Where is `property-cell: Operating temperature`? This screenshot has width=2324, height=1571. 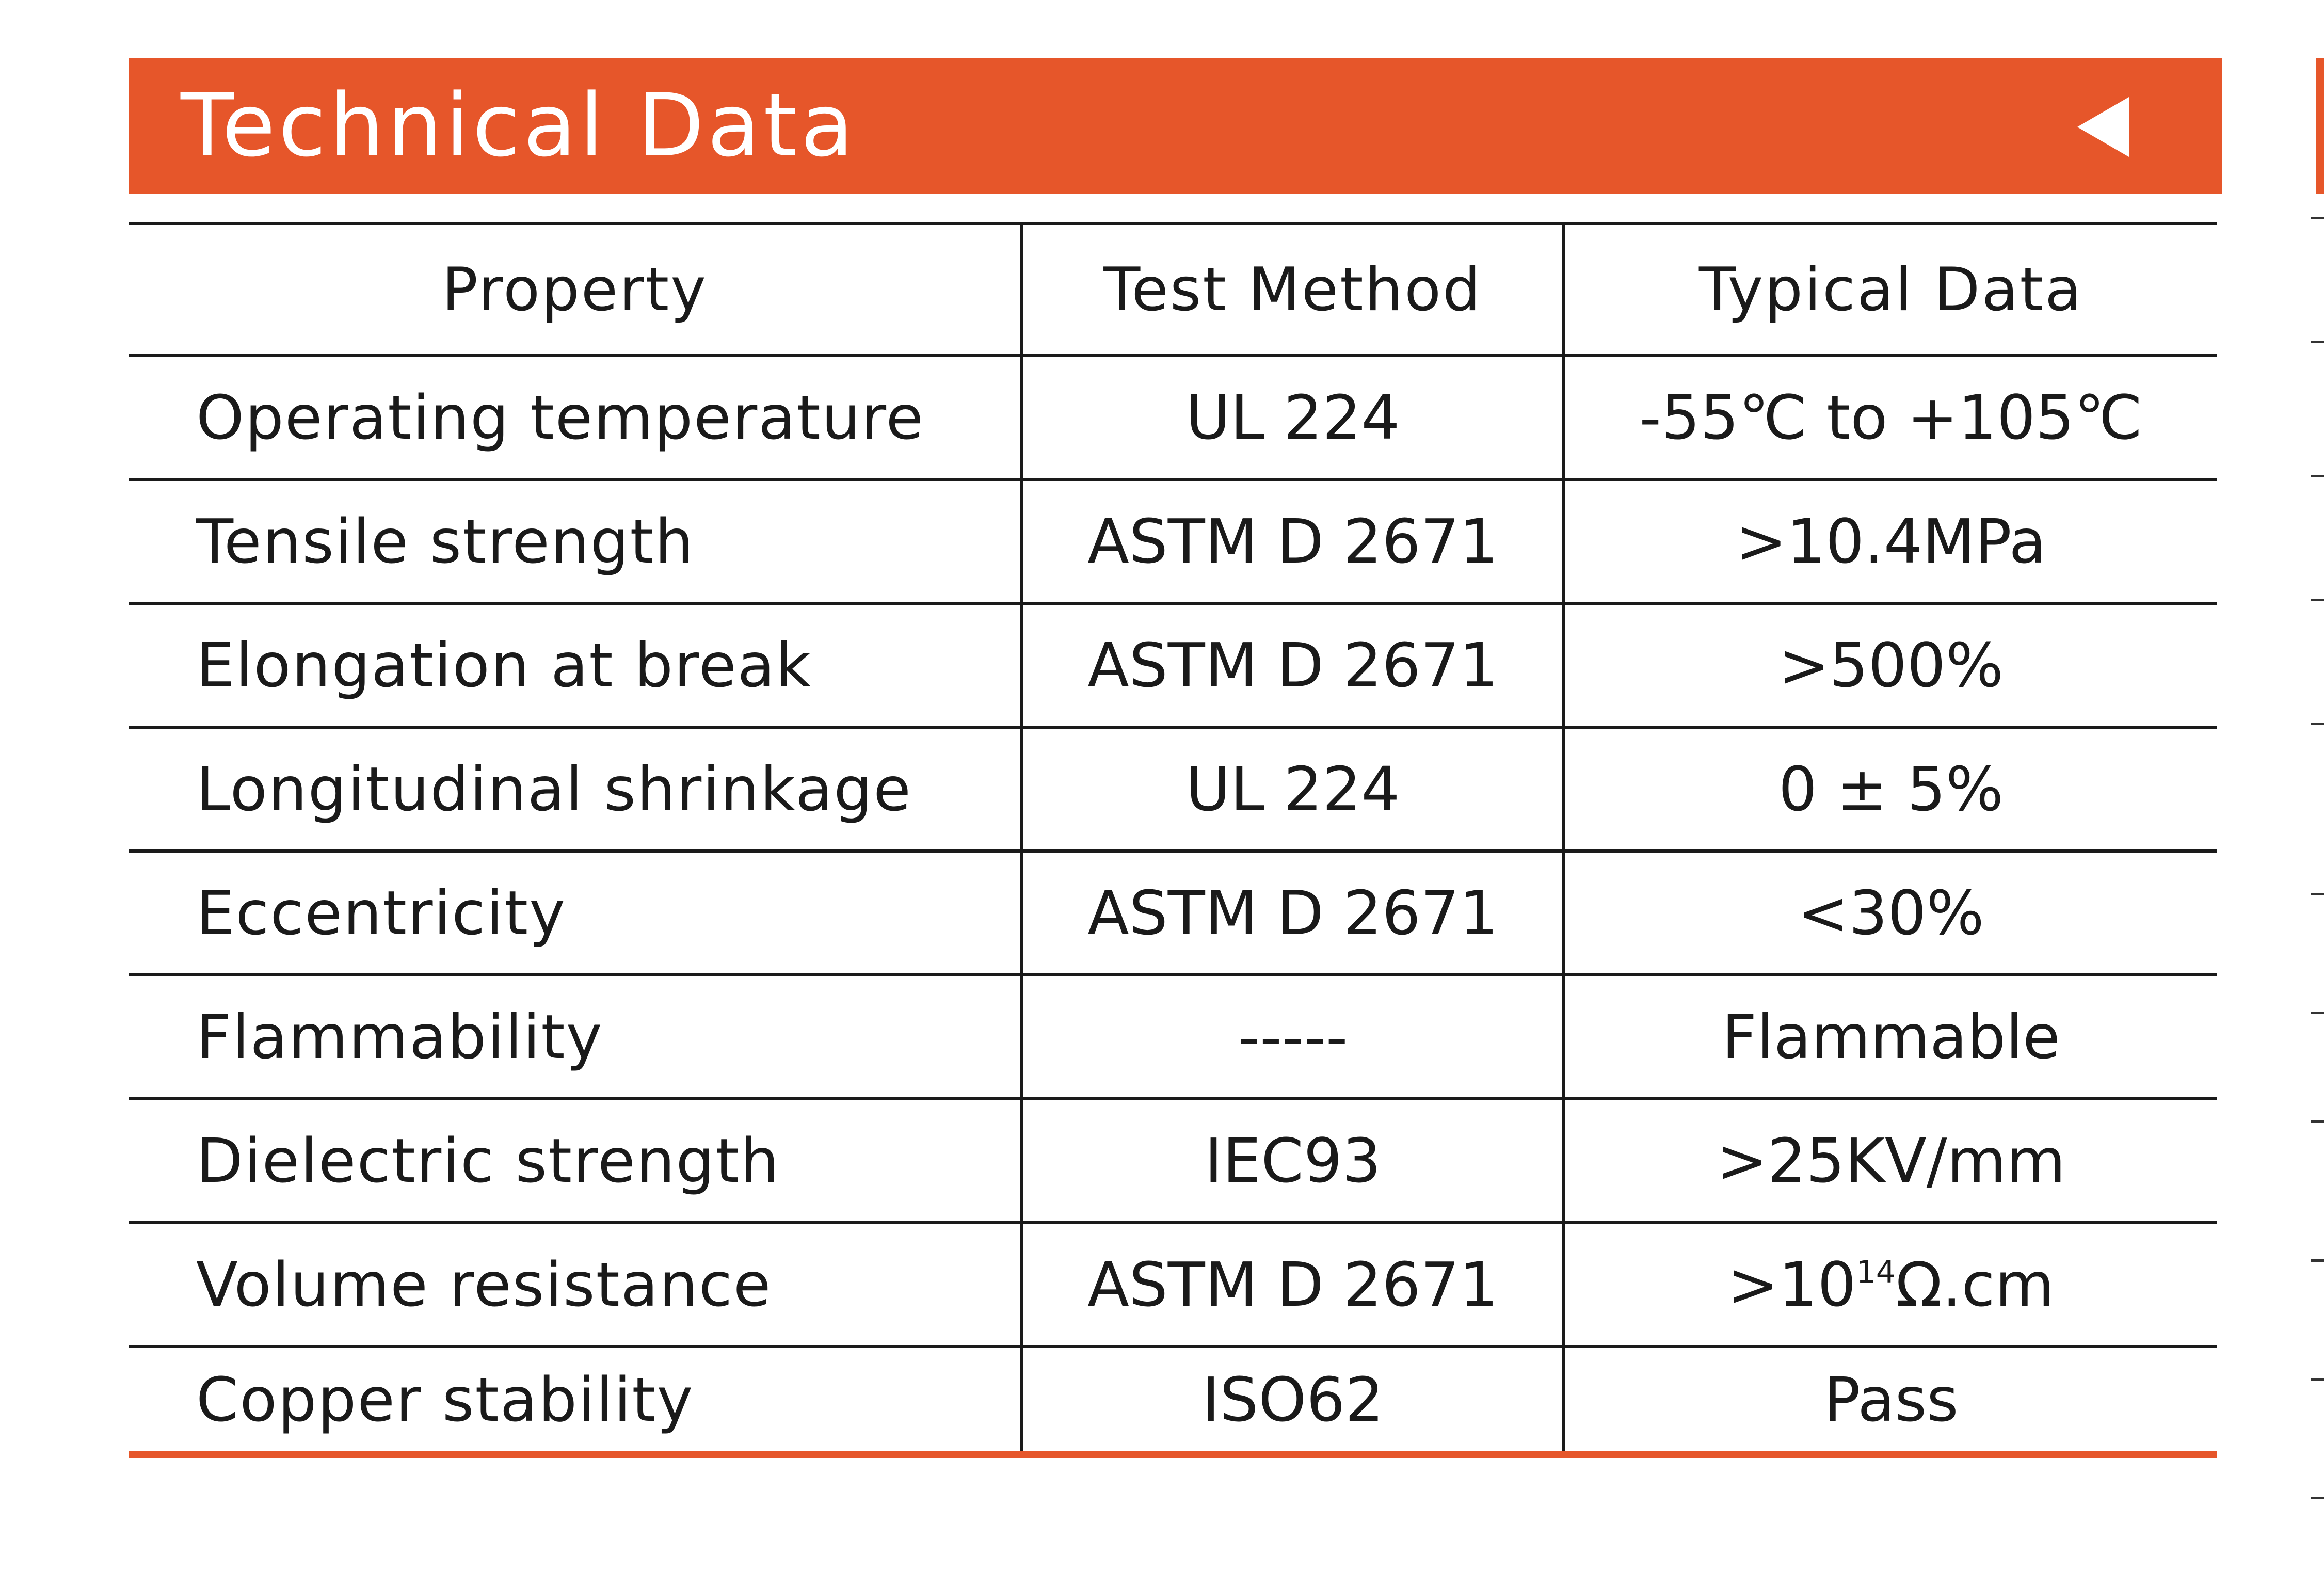
property-cell: Operating temperature is located at coordinates (575, 416).